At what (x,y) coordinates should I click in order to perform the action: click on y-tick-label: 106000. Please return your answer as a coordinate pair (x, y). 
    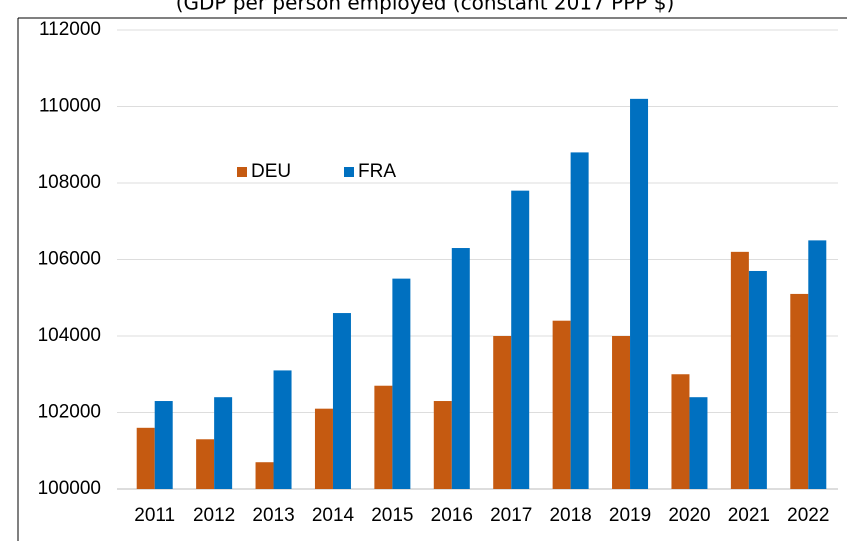
    Looking at the image, I should click on (69, 259).